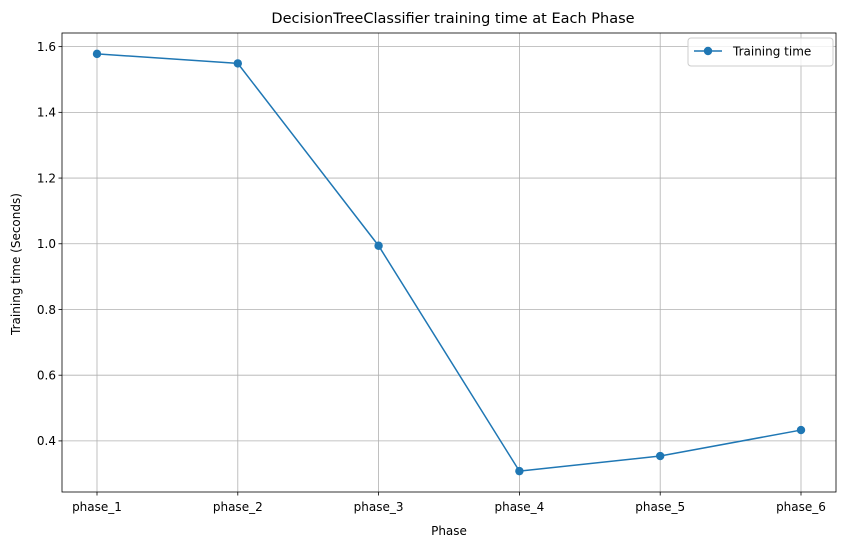  Describe the element at coordinates (46, 244) in the screenshot. I see `y-tick-label: 1.0` at that location.